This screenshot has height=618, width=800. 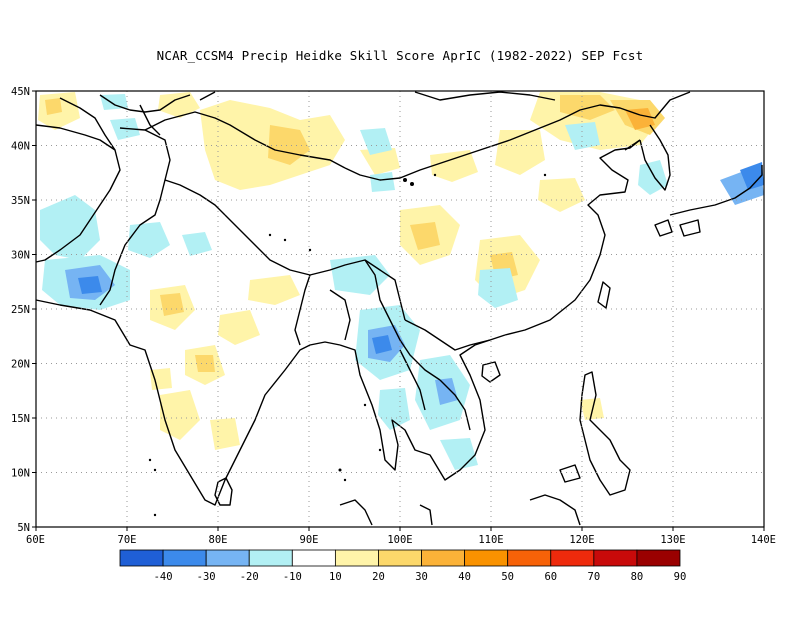 I want to click on latitude-labels: 45N 40N 35N 30N 25N 20N 15N 10N 5N, so click(x=23, y=310).